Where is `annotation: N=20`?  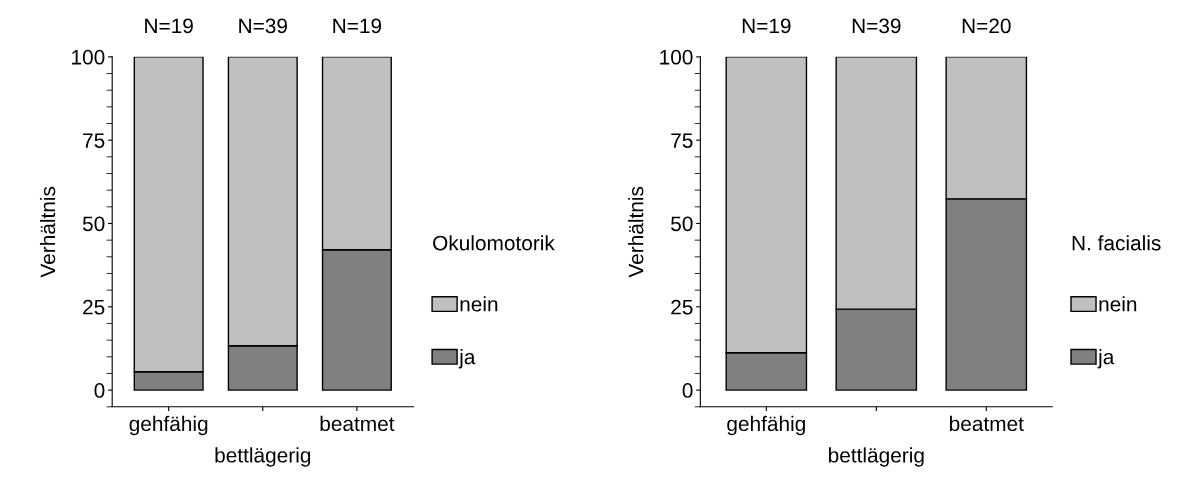
annotation: N=20 is located at coordinates (986, 26).